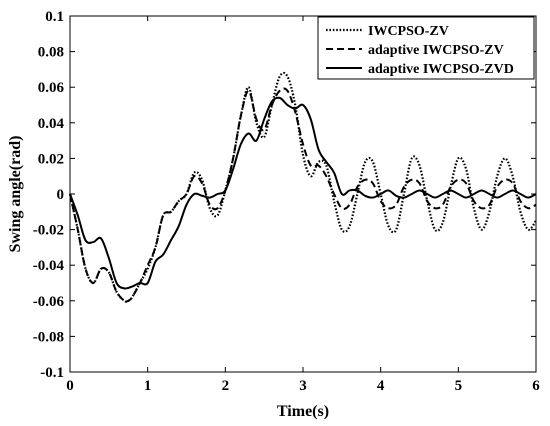  I want to click on x-tick-label: 3, so click(303, 386).